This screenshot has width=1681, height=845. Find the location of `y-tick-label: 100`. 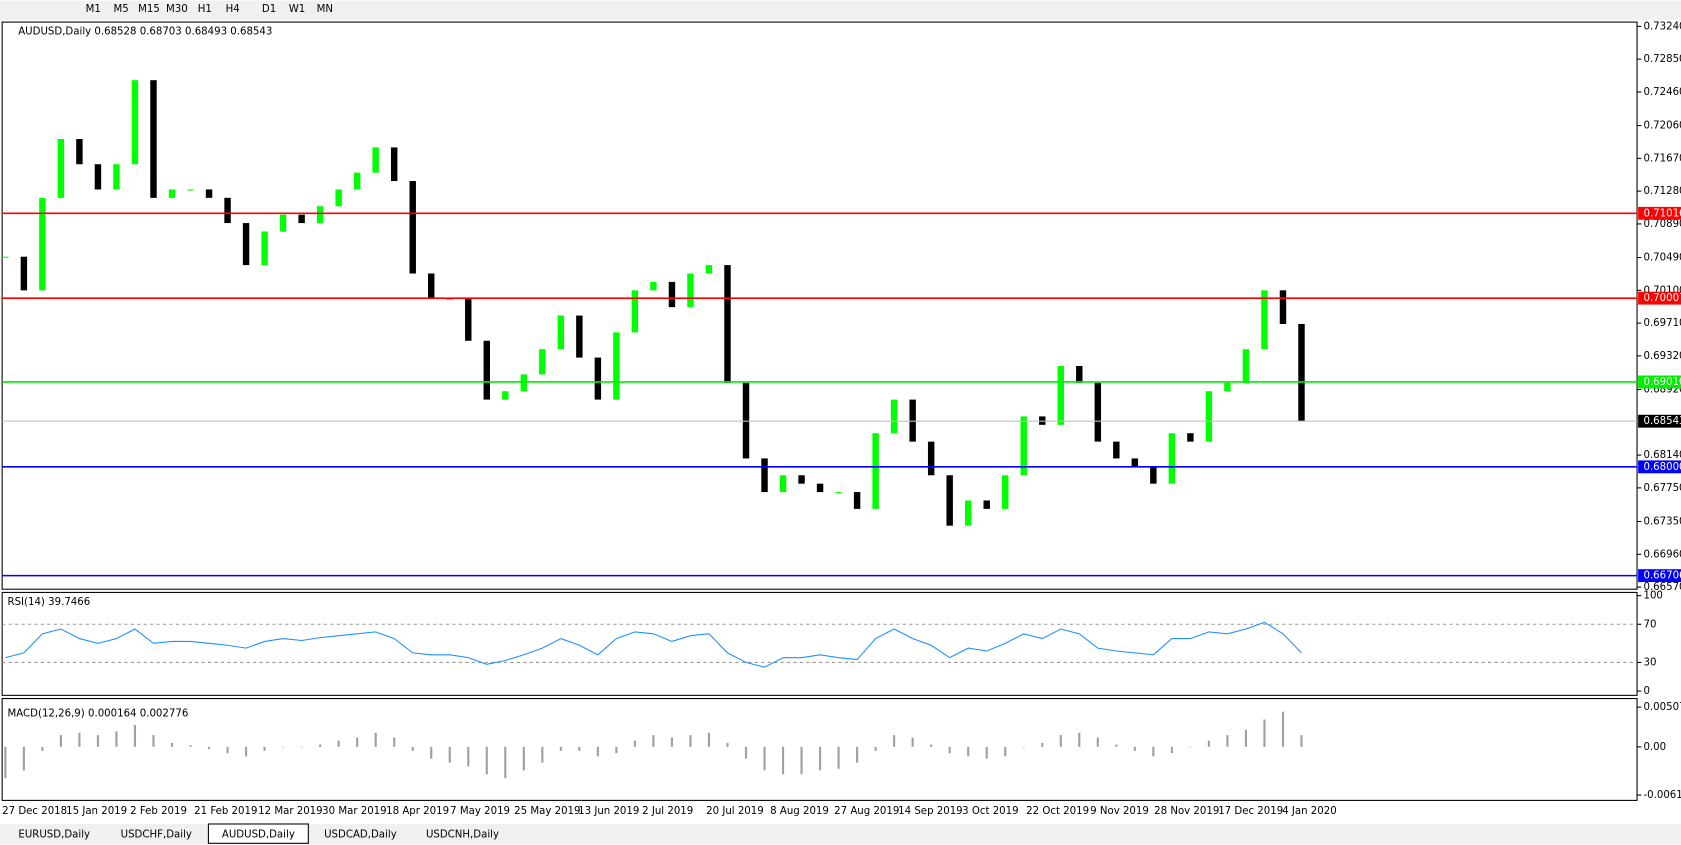

y-tick-label: 100 is located at coordinates (1652, 596).